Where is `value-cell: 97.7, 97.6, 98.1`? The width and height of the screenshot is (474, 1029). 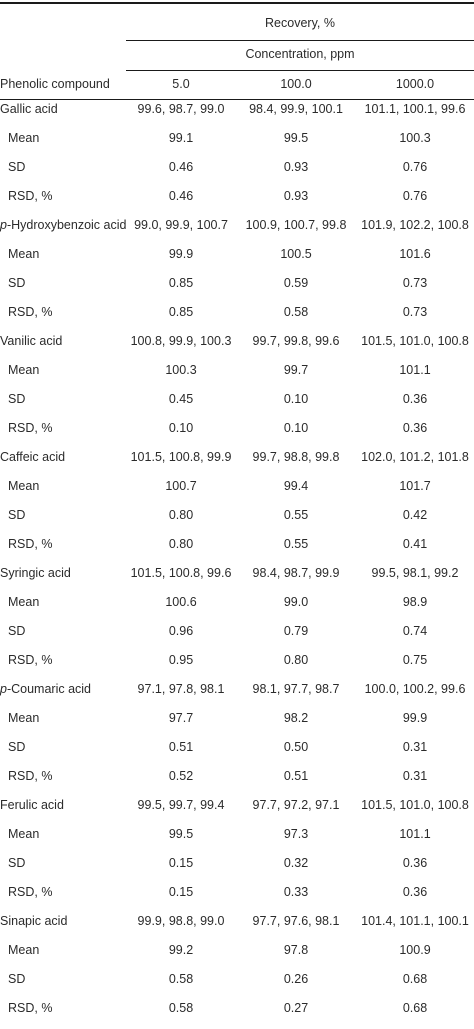
value-cell: 97.7, 97.6, 98.1 is located at coordinates (296, 921).